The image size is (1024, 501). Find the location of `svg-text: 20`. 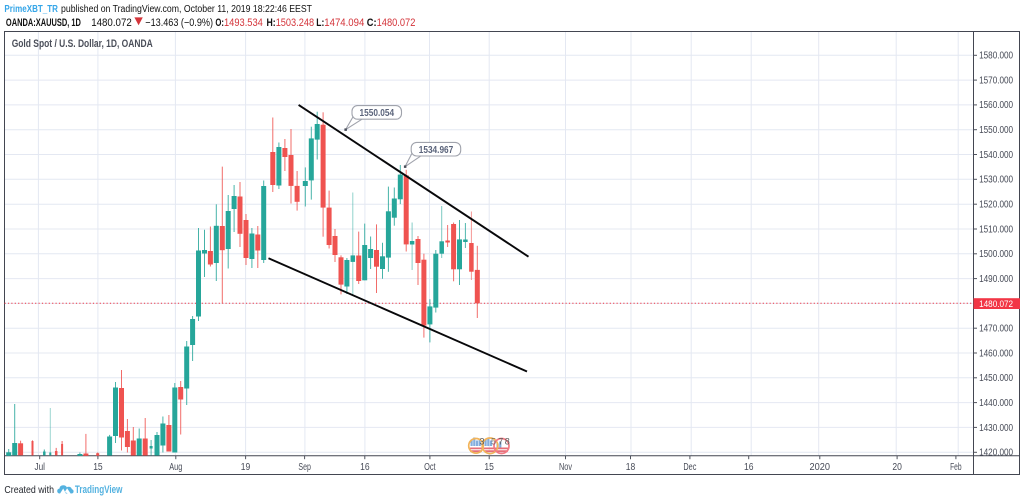

svg-text: 20 is located at coordinates (897, 467).